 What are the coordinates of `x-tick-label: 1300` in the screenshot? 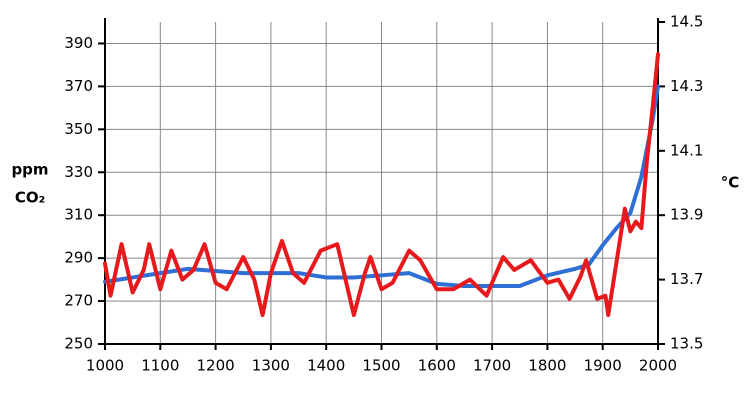 It's located at (271, 366).